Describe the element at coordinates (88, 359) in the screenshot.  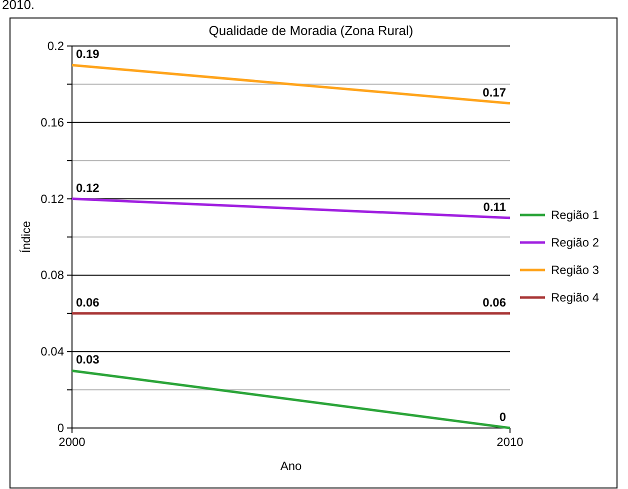
I see `data-label: 0.03` at that location.